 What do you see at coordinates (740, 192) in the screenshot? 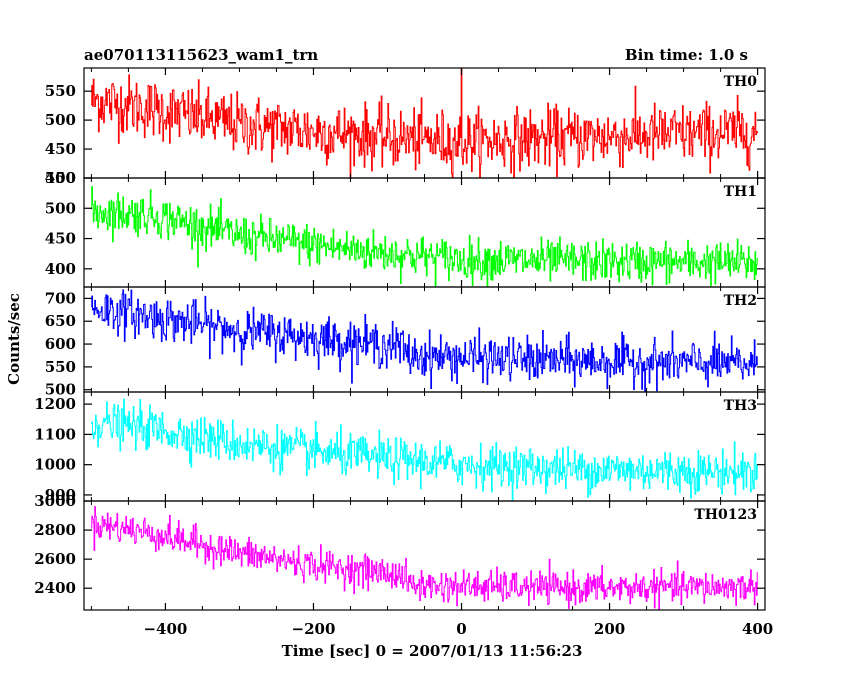
I see `panel-name-label: TH1` at bounding box center [740, 192].